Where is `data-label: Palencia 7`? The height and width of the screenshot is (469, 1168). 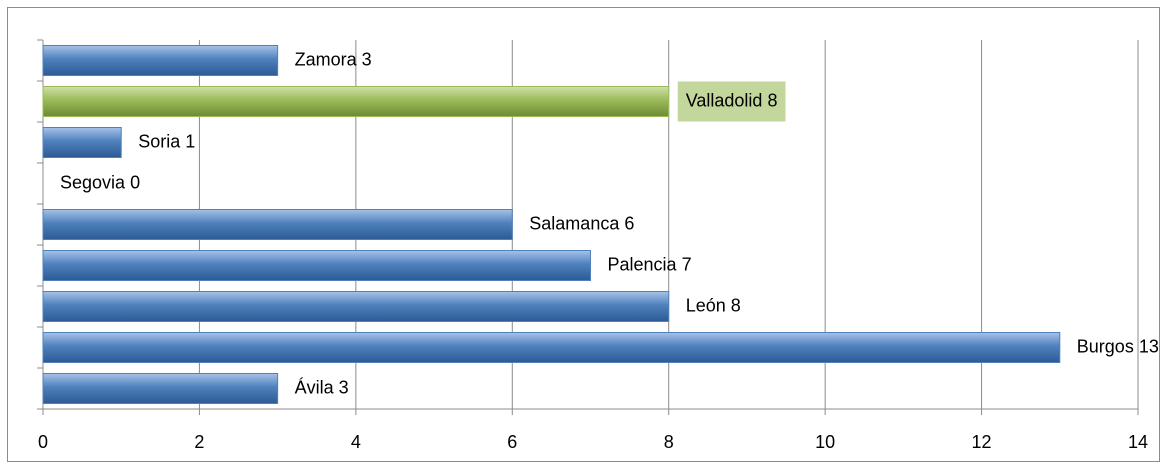
data-label: Palencia 7 is located at coordinates (650, 264).